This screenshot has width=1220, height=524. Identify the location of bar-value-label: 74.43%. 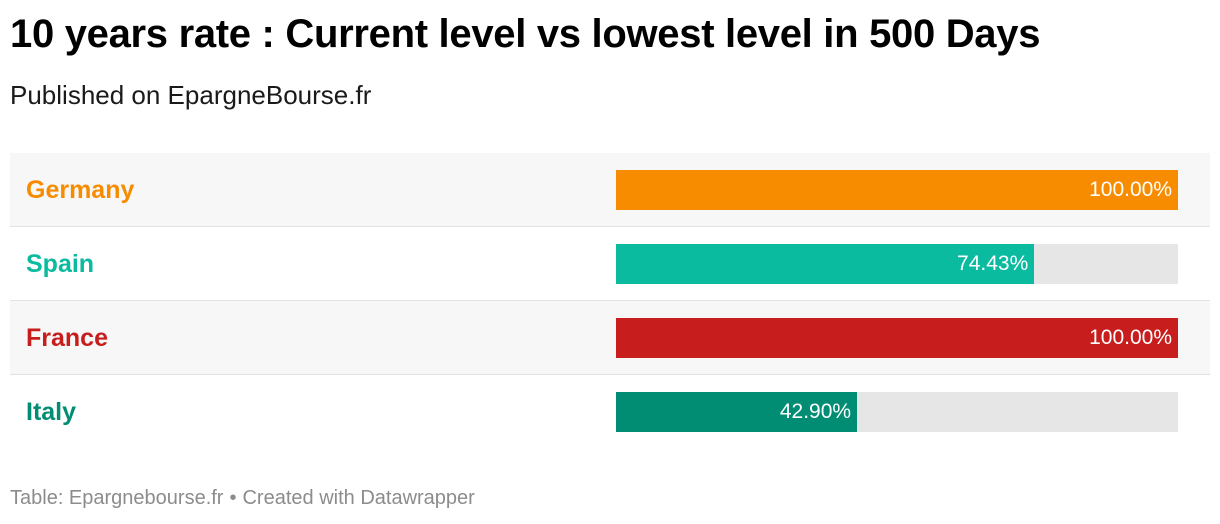
(993, 263).